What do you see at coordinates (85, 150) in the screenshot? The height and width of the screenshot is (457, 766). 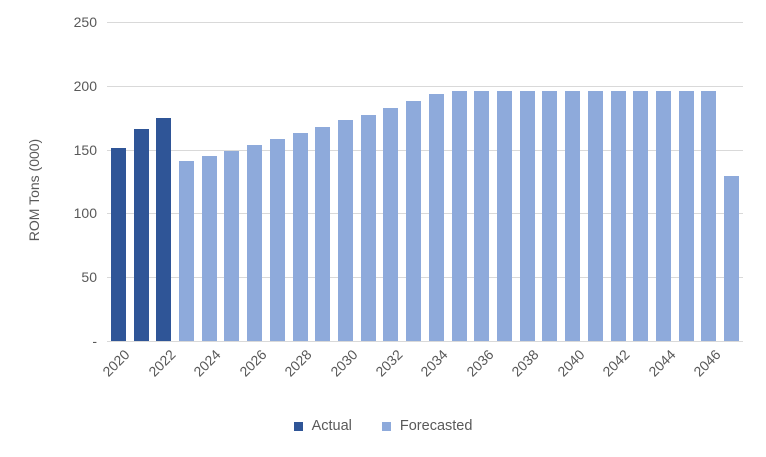 I see `y-tick-label-150: 150` at bounding box center [85, 150].